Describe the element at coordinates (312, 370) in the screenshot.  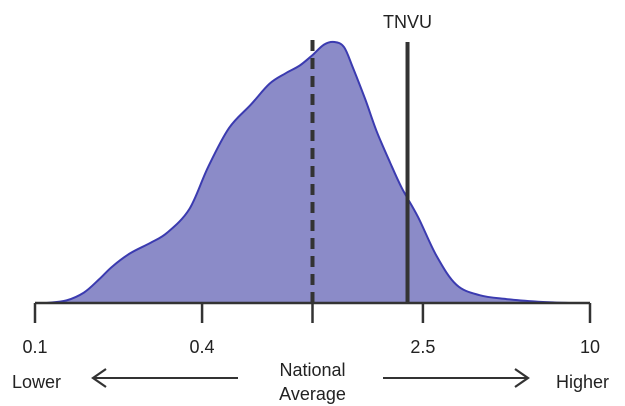
I see `national-average-label-line1: National` at that location.